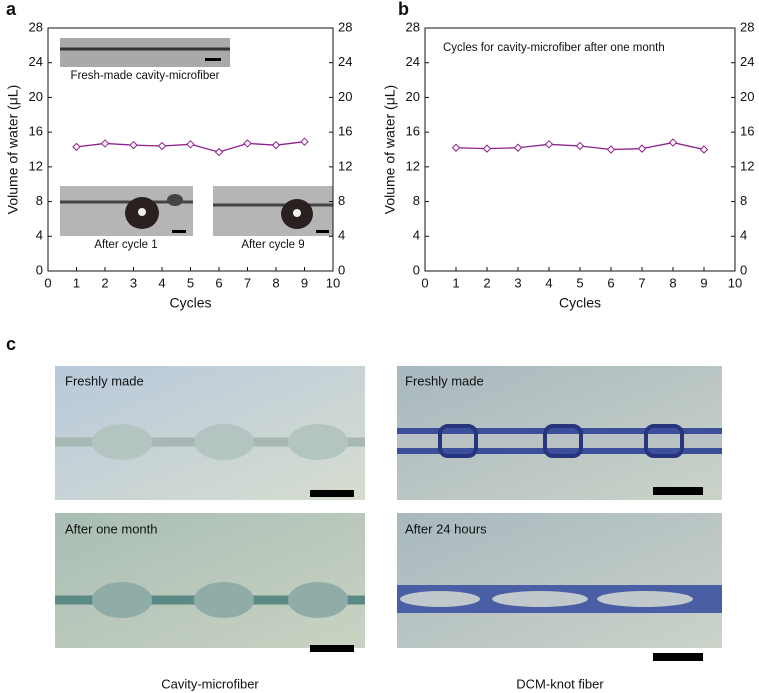 This screenshot has height=693, width=759. I want to click on inset-caption: After cycle 1, so click(125, 245).